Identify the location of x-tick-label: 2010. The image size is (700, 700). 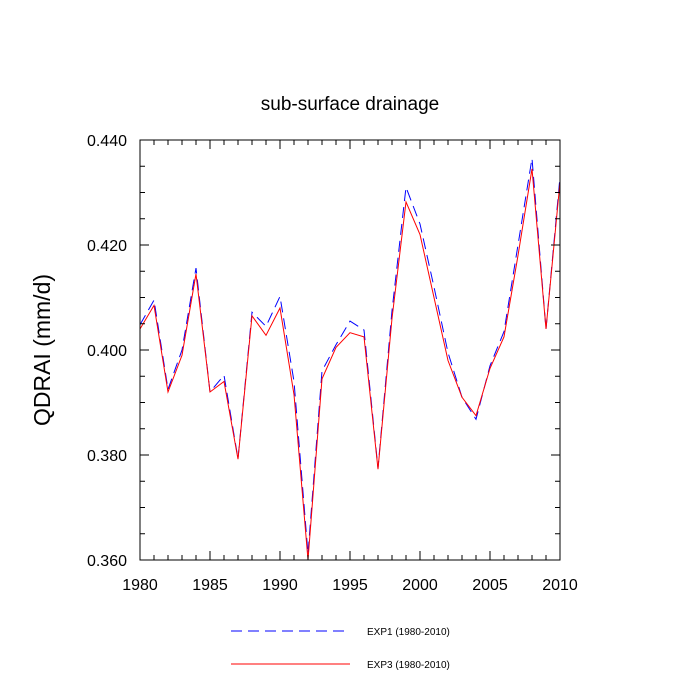
(560, 585).